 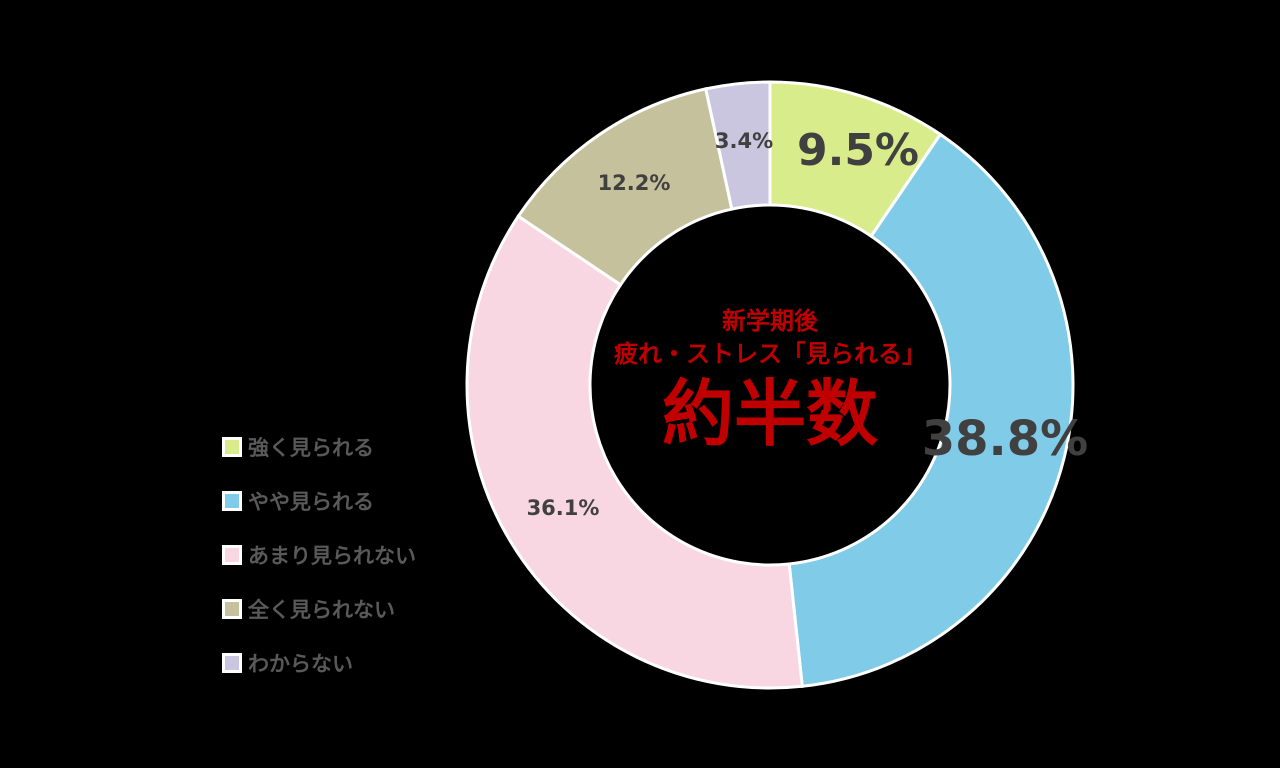 I want to click on legend-item: 全く見られない, so click(x=319, y=609).